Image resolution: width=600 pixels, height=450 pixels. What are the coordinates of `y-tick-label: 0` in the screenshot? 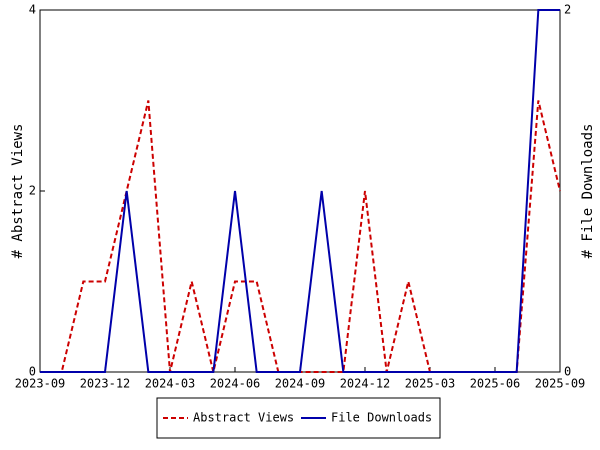 It's located at (32, 372).